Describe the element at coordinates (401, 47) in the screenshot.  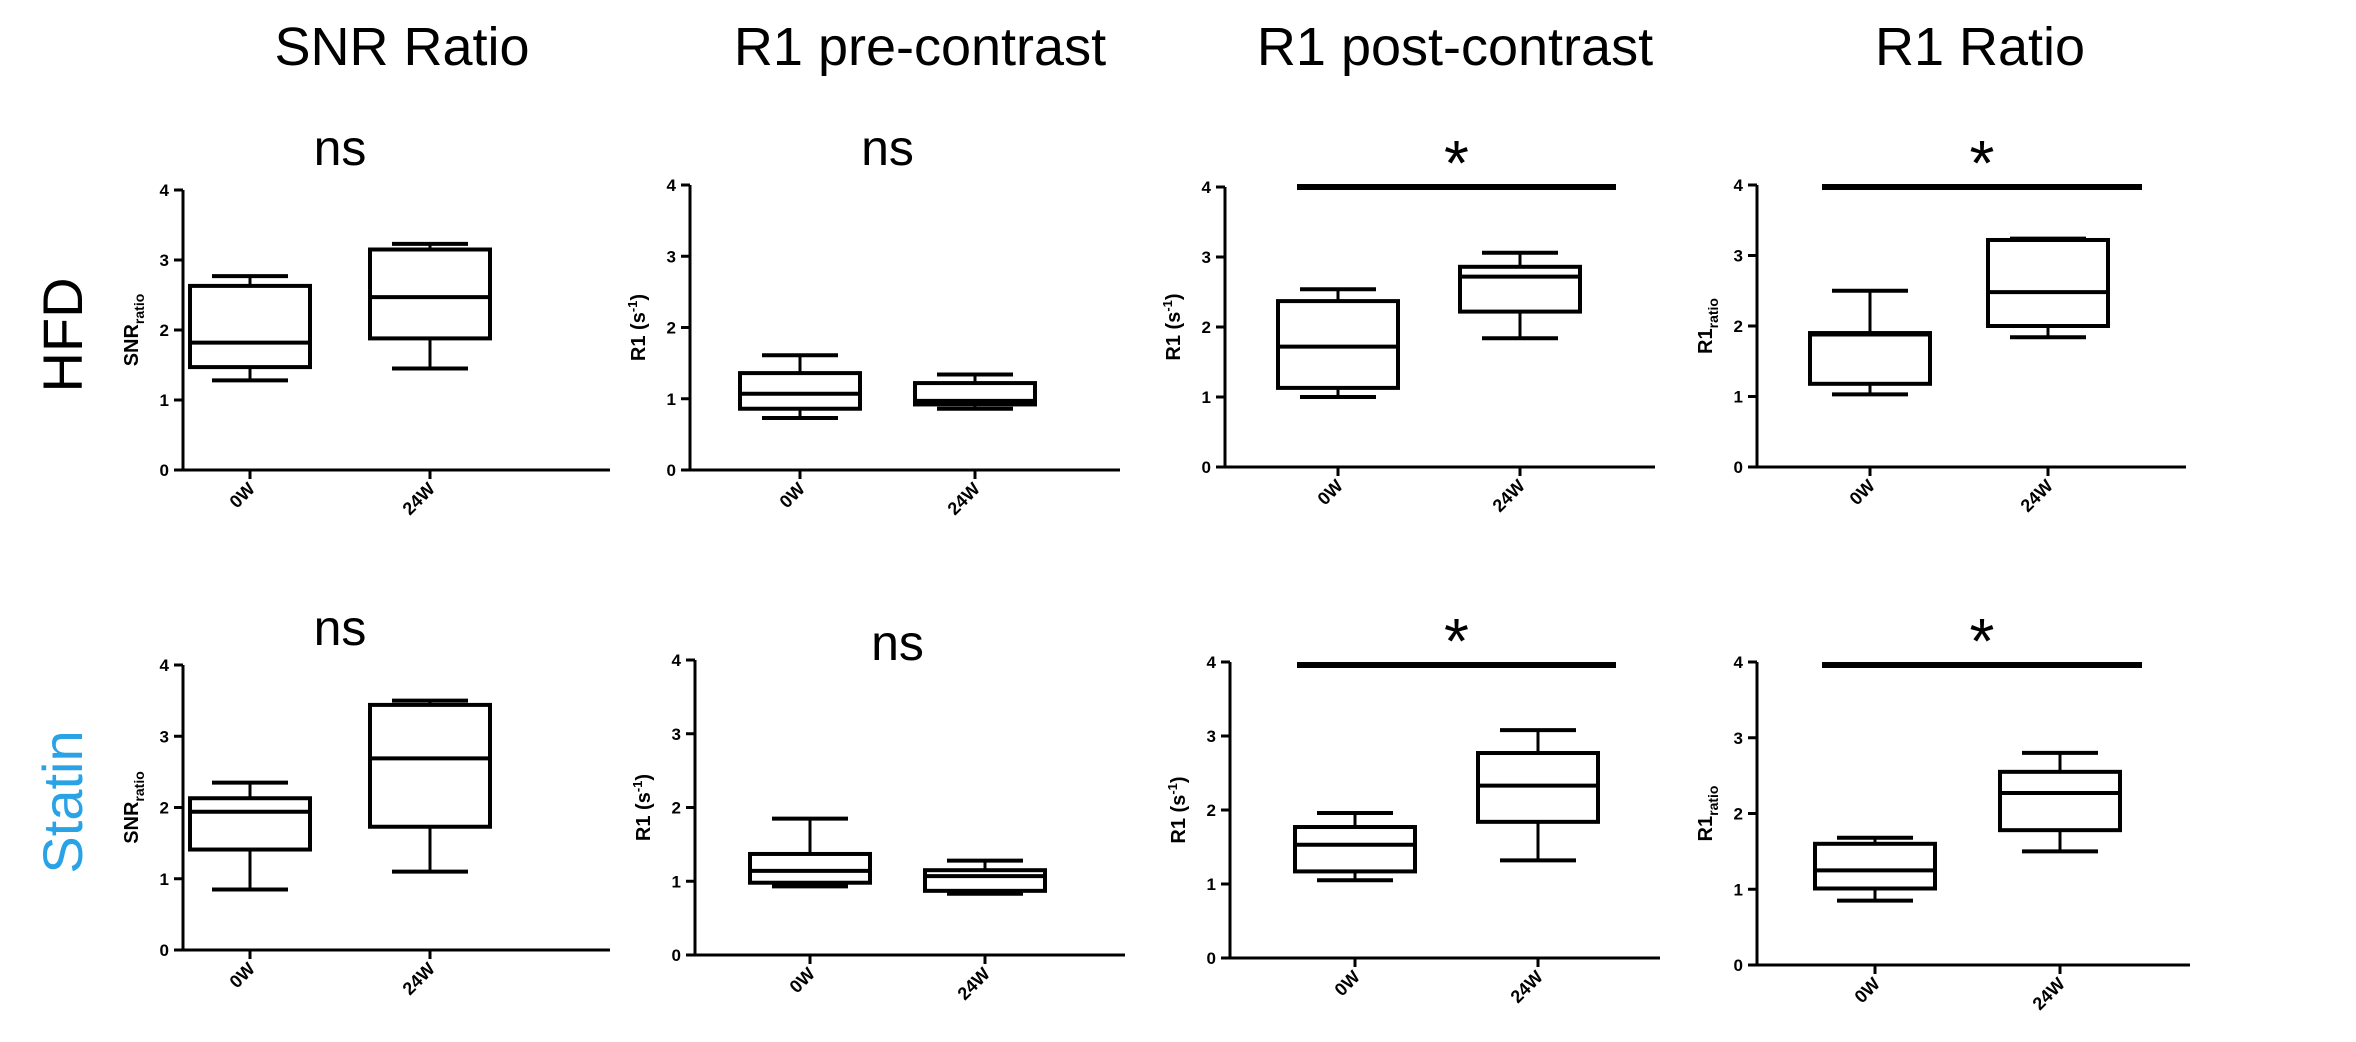
I see `column-title-snr-ratio: SNR Ratio` at that location.